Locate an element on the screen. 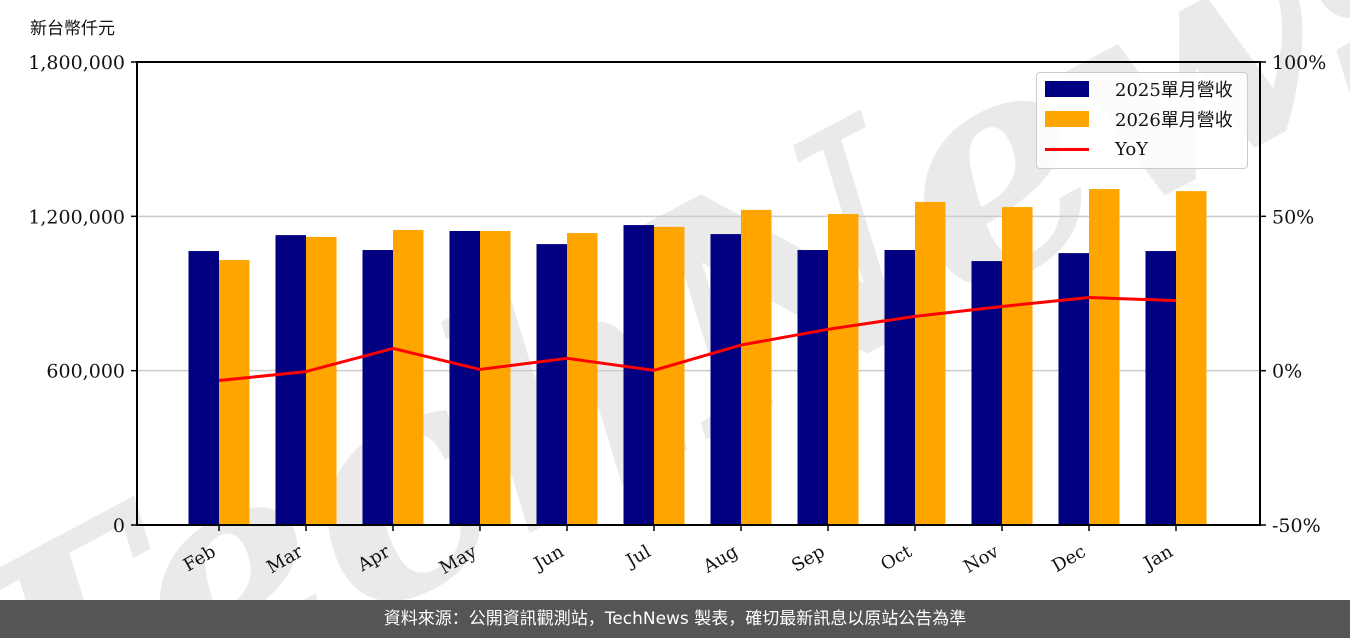 This screenshot has height=638, width=1350. y-tick-label: 1,200,000 is located at coordinates (76, 217).